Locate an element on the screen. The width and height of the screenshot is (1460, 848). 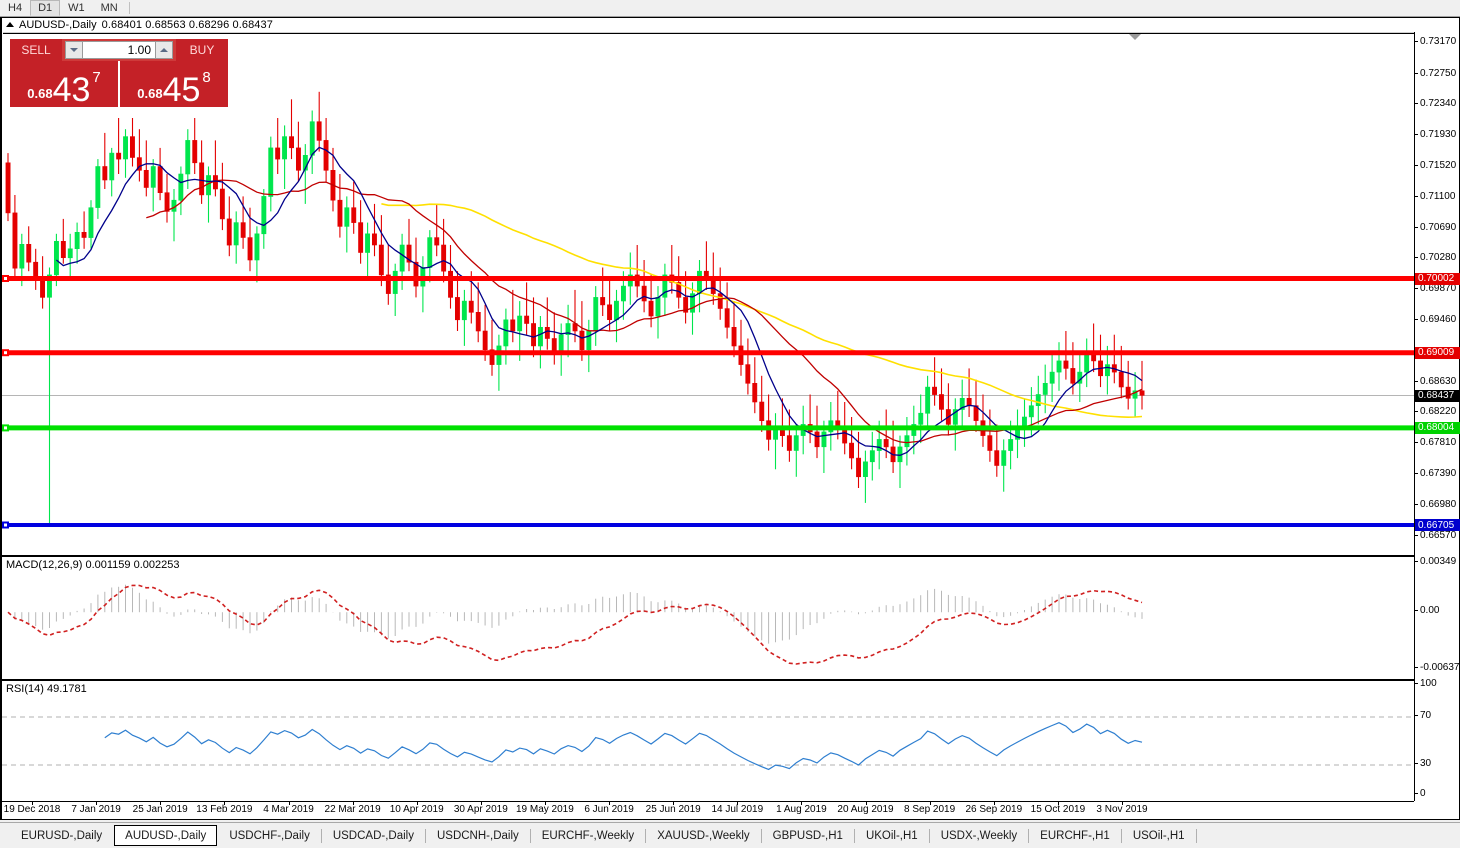
time-axis-tick: 3 Nov 2019 is located at coordinates (1122, 809).